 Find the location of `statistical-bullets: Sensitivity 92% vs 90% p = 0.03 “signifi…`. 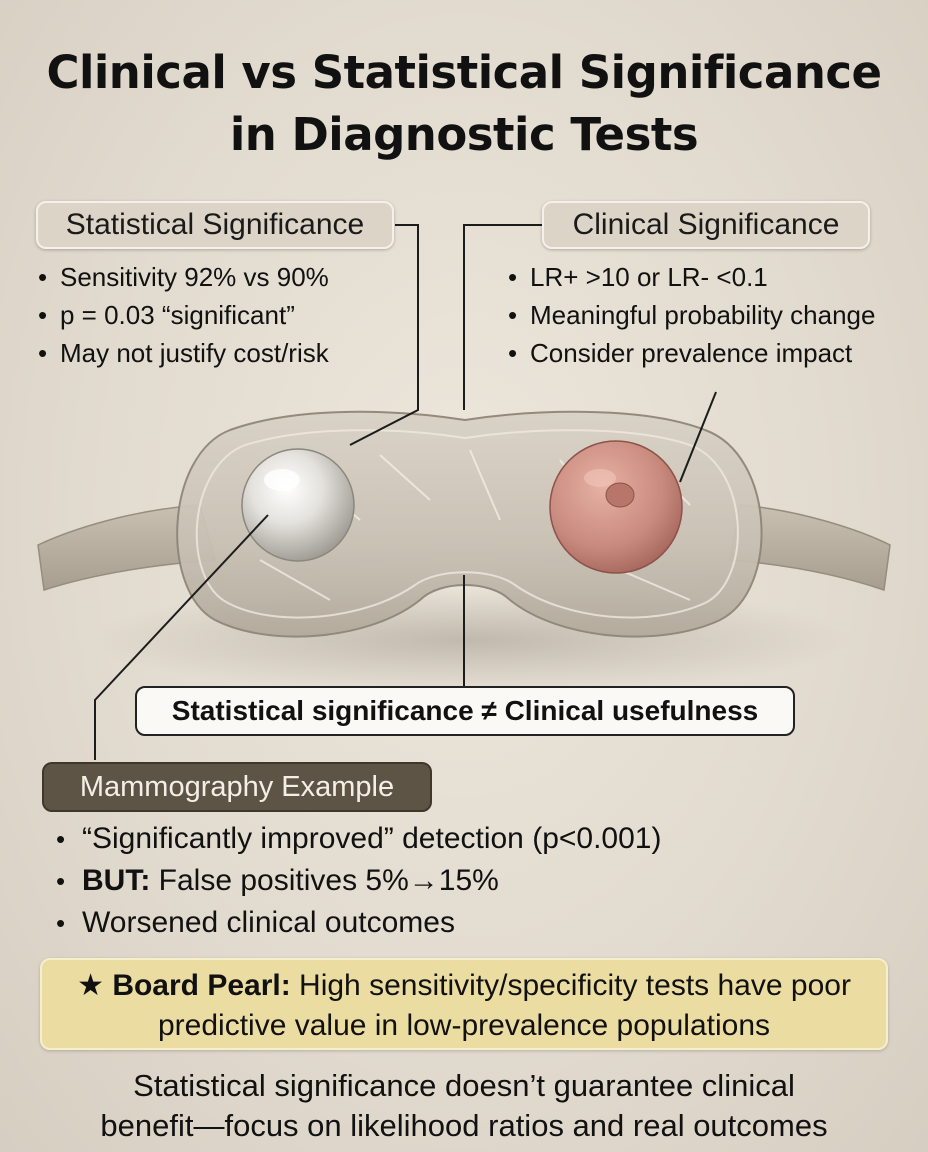

statistical-bullets: Sensitivity 92% vs 90% p = 0.03 “signifi… is located at coordinates (183, 315).